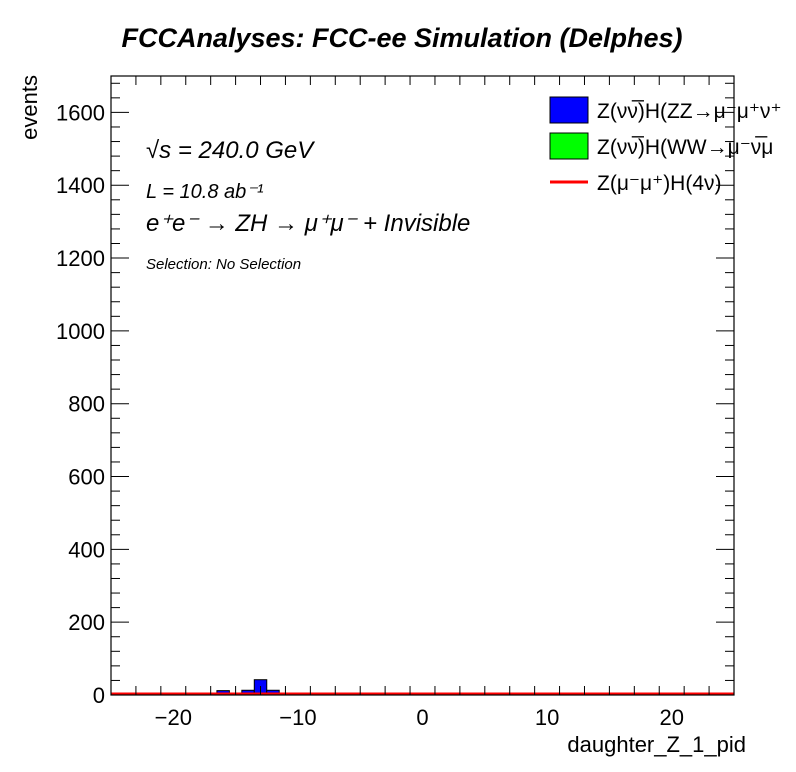  Describe the element at coordinates (29, 107) in the screenshot. I see `y-axis-label: events` at that location.